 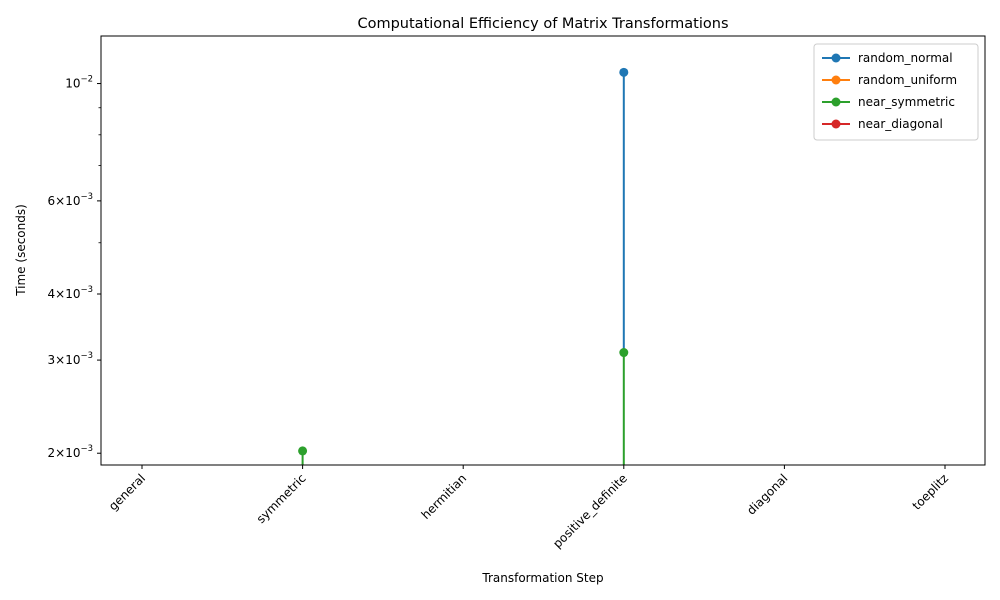 I want to click on legend-item: random_normal, so click(x=887, y=58).